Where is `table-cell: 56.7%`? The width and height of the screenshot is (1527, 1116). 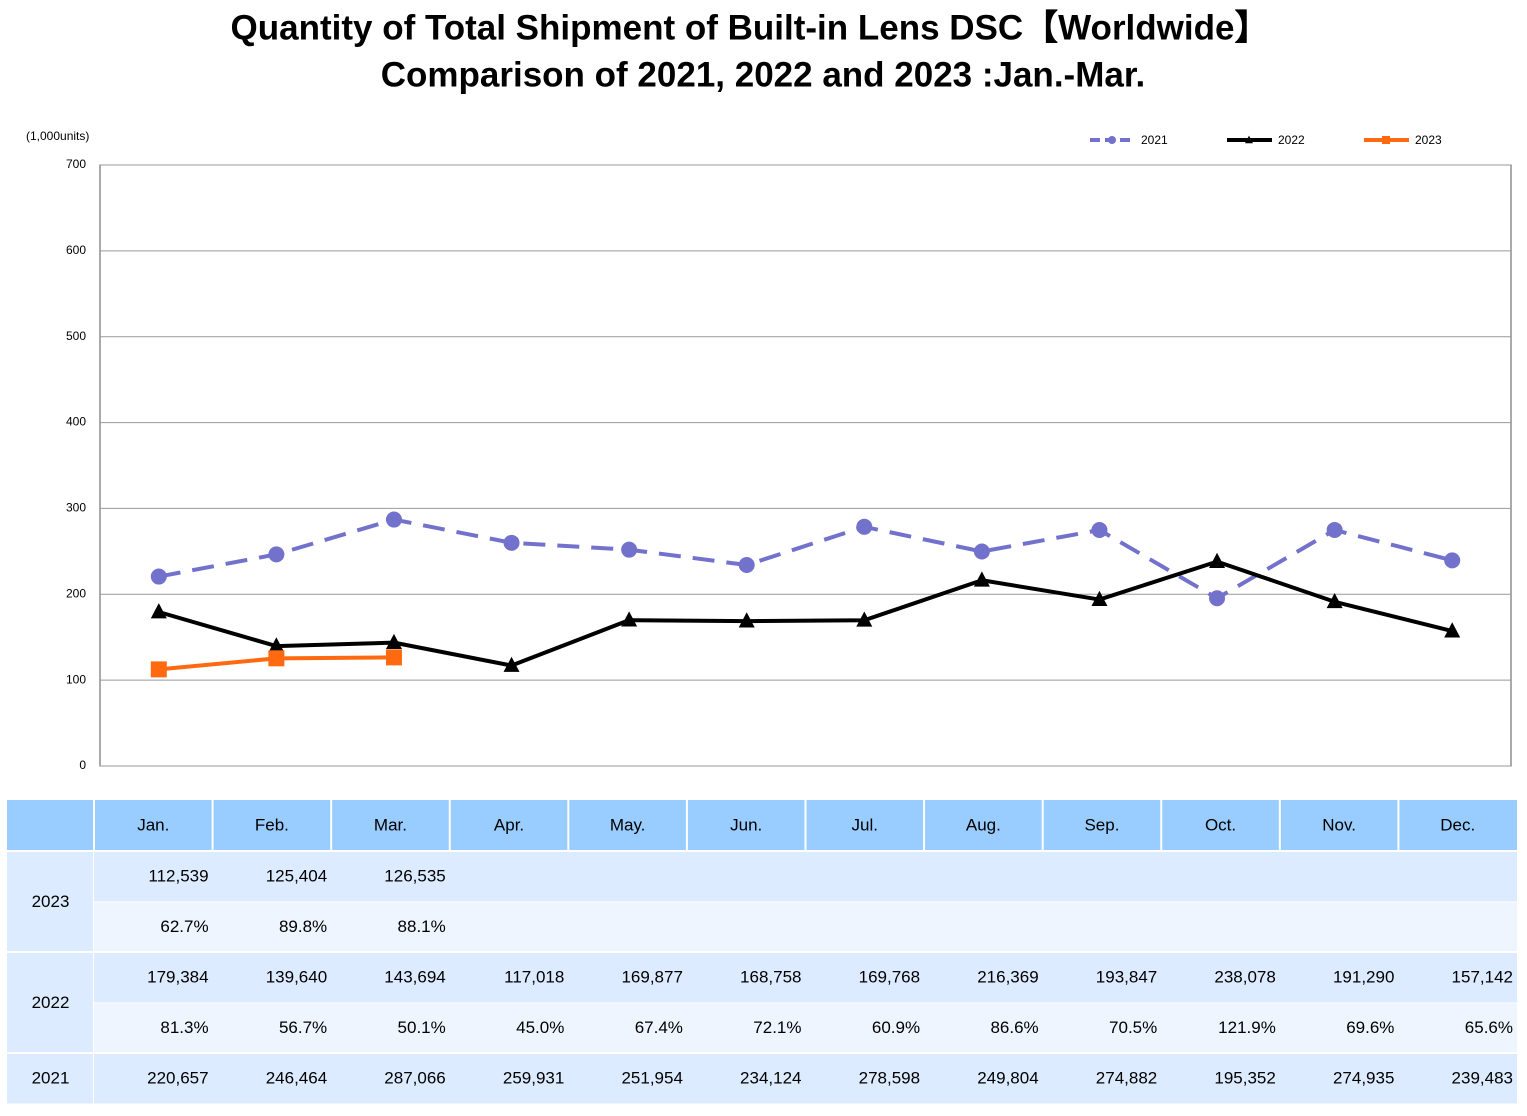 table-cell: 56.7% is located at coordinates (303, 1027).